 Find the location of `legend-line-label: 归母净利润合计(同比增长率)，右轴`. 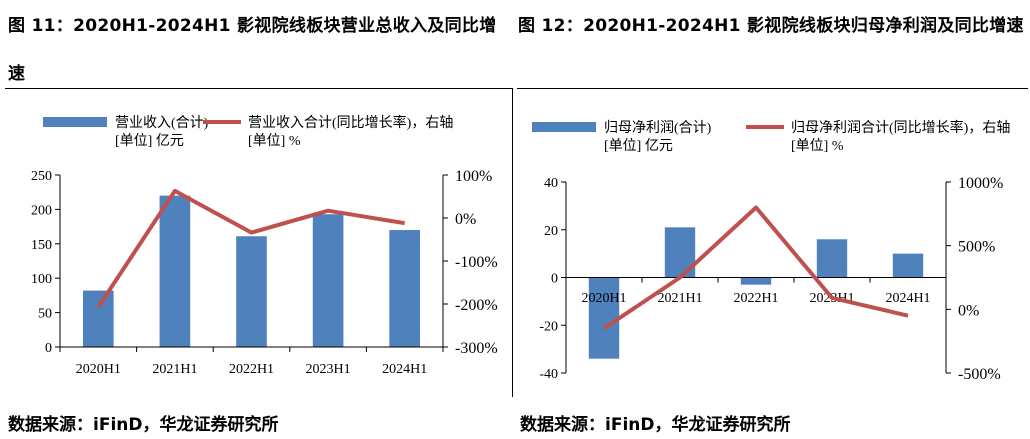

legend-line-label: 归母净利润合计(同比增长率)，右轴 is located at coordinates (900, 127).